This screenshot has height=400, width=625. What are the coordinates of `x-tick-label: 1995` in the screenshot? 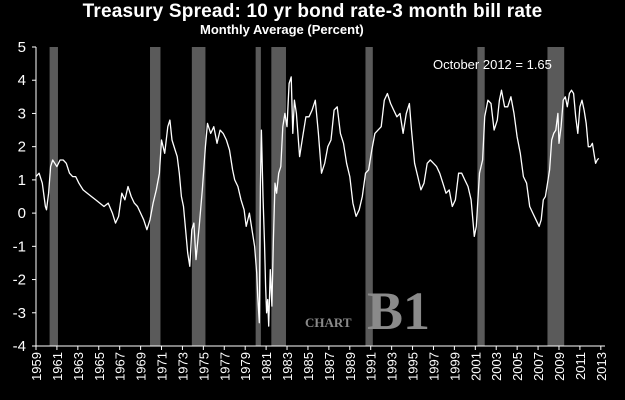 It's located at (413, 366).